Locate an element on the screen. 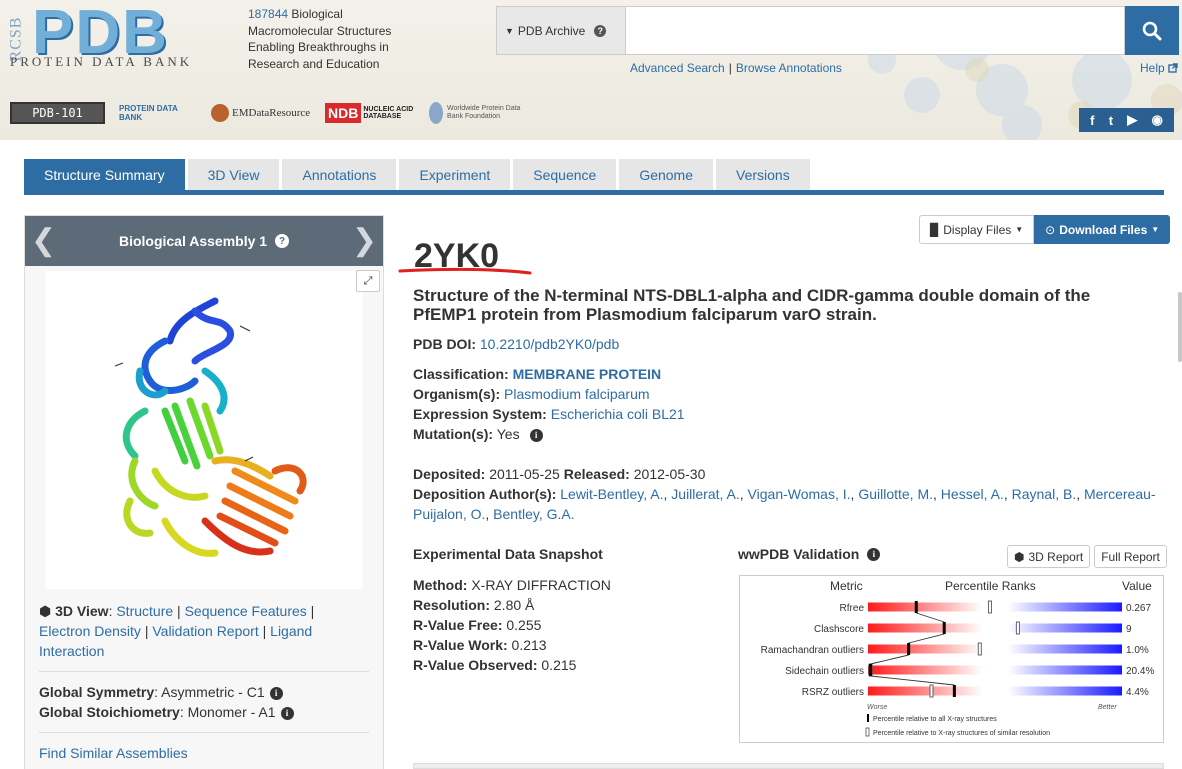 The height and width of the screenshot is (769, 1182). rcsb-pdb-logo: RCSB PDB PROTEIN DATA BANK is located at coordinates (124, 35).